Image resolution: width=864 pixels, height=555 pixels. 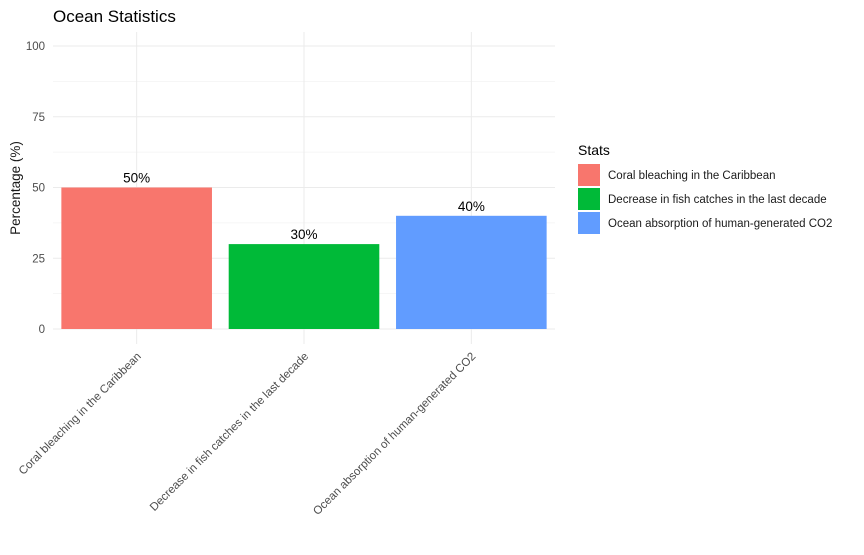 I want to click on chart-title: Ocean Statistics, so click(x=114, y=16).